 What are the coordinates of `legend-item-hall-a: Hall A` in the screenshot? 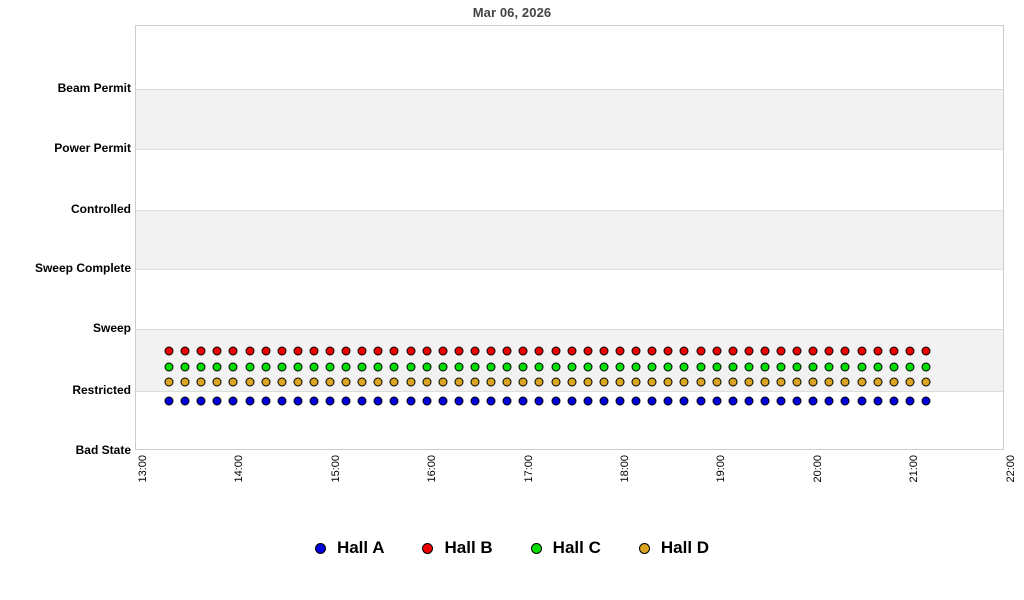 It's located at (349, 548).